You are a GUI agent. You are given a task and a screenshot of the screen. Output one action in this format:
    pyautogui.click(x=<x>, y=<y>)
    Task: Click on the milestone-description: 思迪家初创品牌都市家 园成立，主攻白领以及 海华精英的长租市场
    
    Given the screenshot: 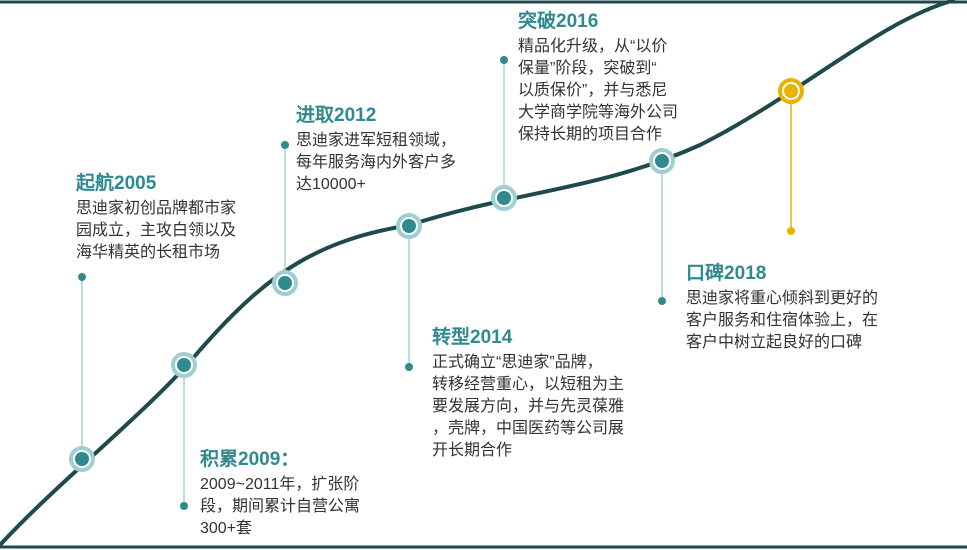 What is the action you would take?
    pyautogui.click(x=156, y=231)
    